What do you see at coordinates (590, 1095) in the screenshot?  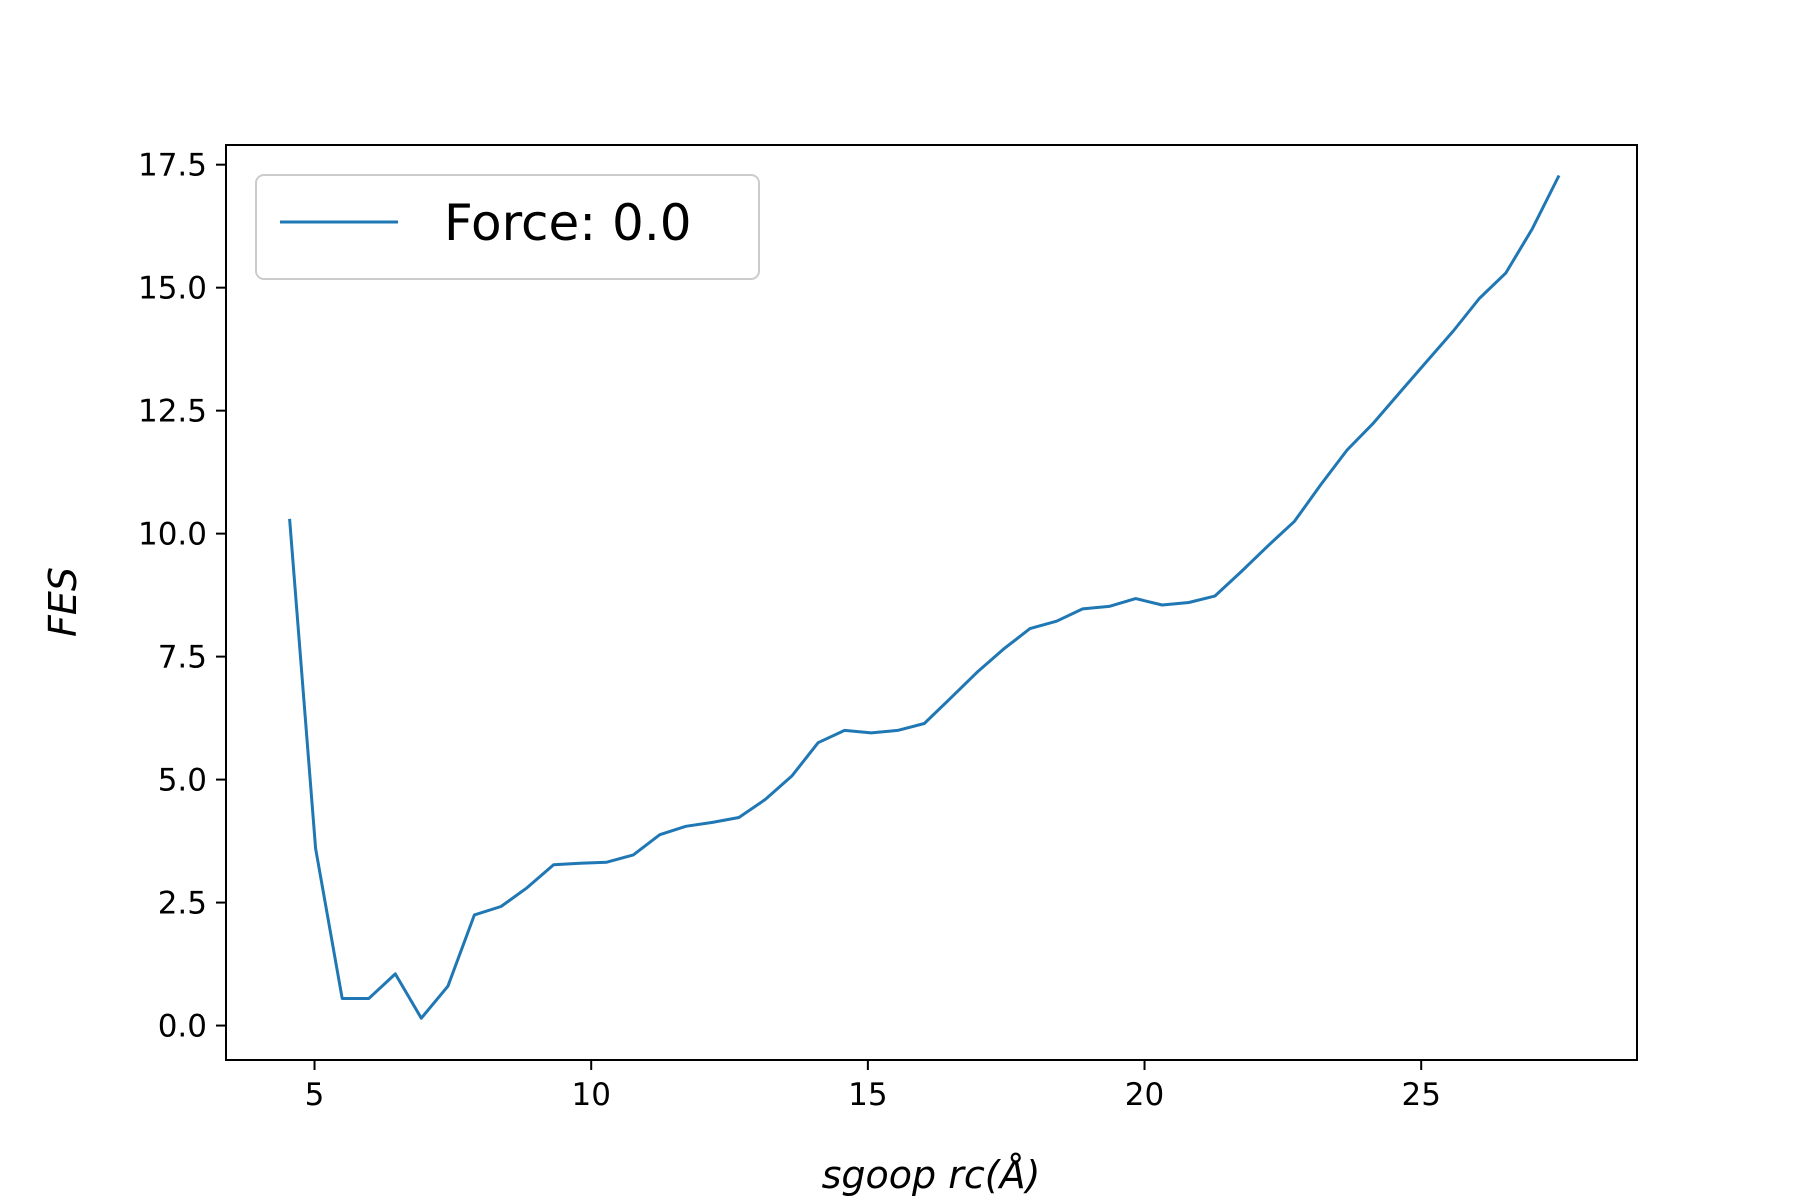 I see `x-tick-label: 10` at bounding box center [590, 1095].